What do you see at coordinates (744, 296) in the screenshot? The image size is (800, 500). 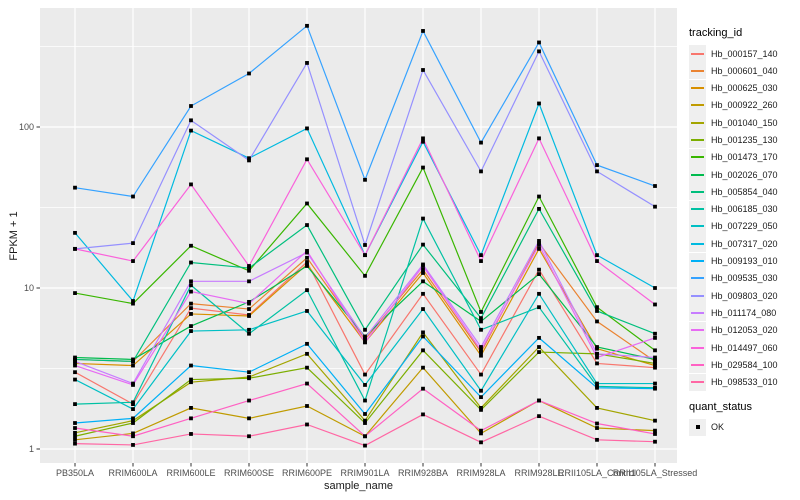 I see `legend-item-Hb_009803_020: Hb_009803_020` at bounding box center [744, 296].